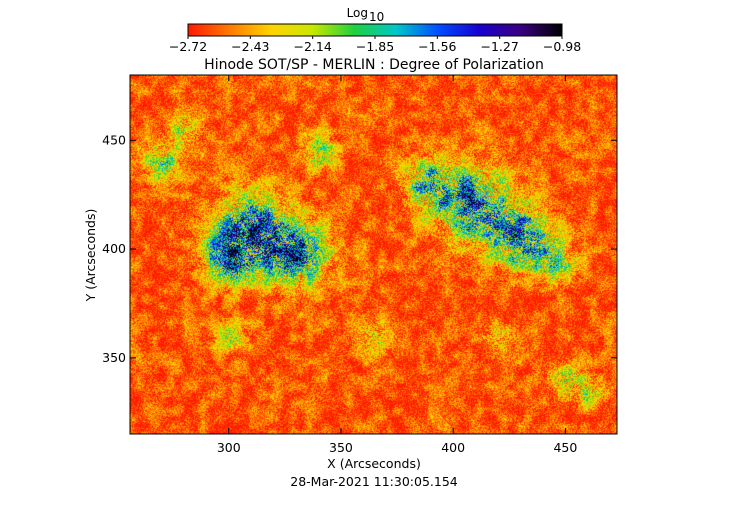  Describe the element at coordinates (500, 46) in the screenshot. I see `colorbar-tick-label: −1.27` at that location.